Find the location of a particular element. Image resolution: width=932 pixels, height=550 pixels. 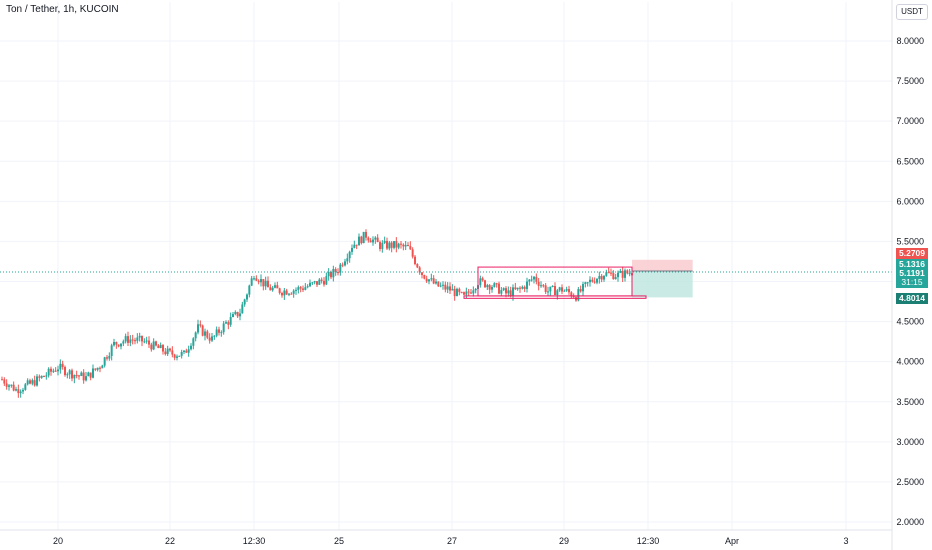

x-tick-label: 22 is located at coordinates (170, 541).